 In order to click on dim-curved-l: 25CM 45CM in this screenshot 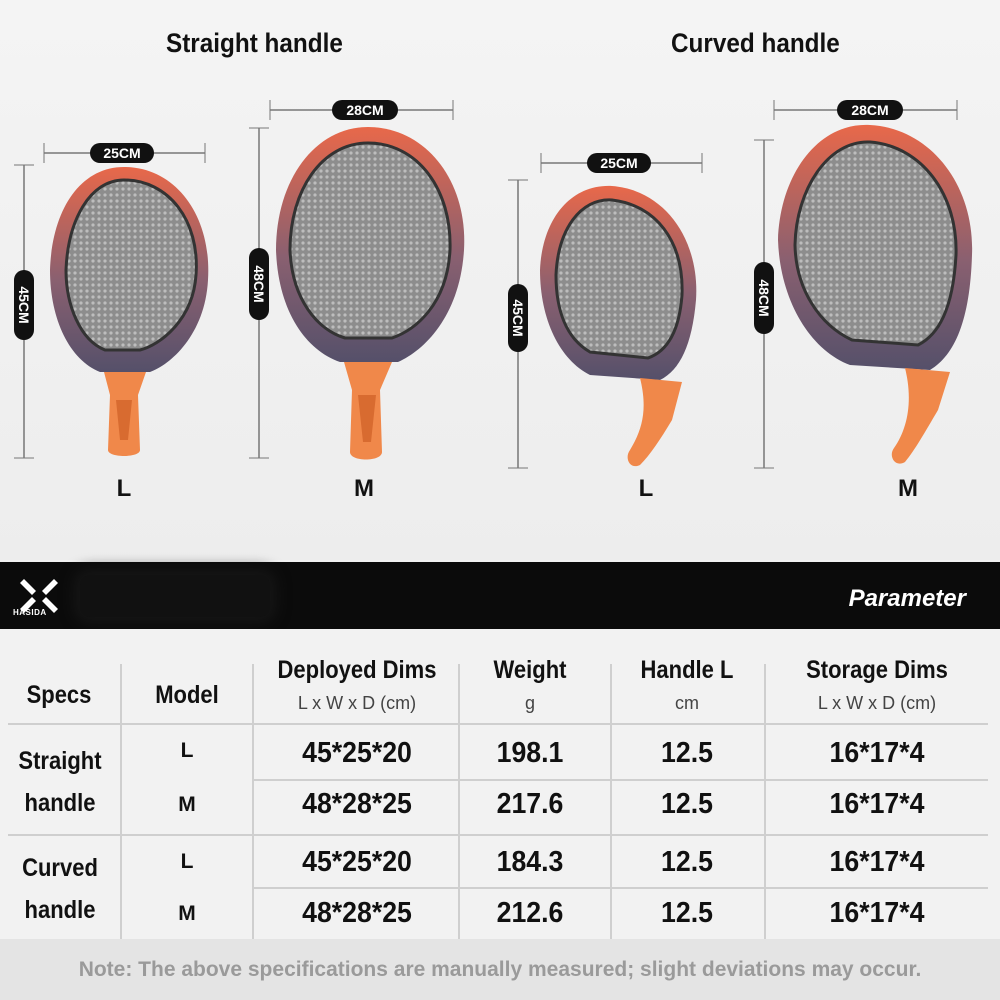, I will do `click(605, 311)`.